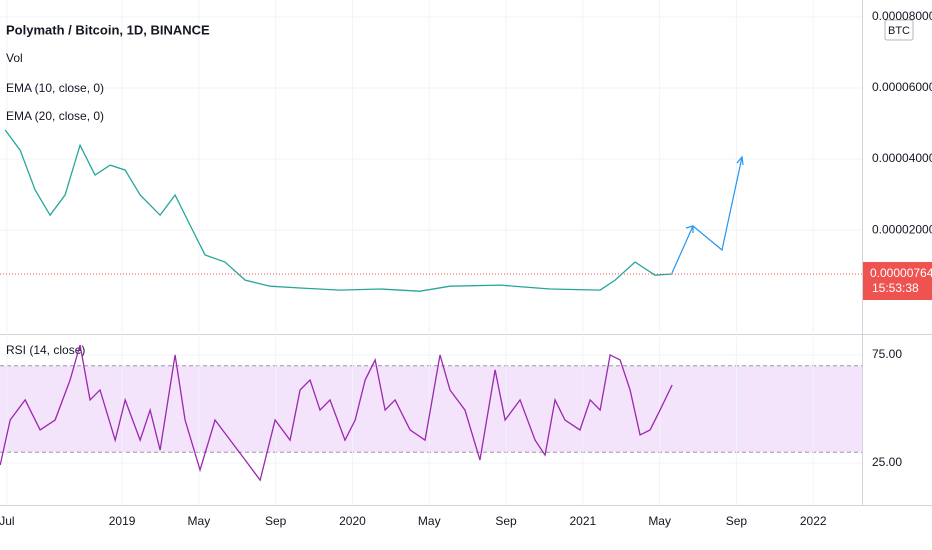 The image size is (932, 550). Describe the element at coordinates (55, 88) in the screenshot. I see `indicator-label: EMA (10, close, 0)` at that location.